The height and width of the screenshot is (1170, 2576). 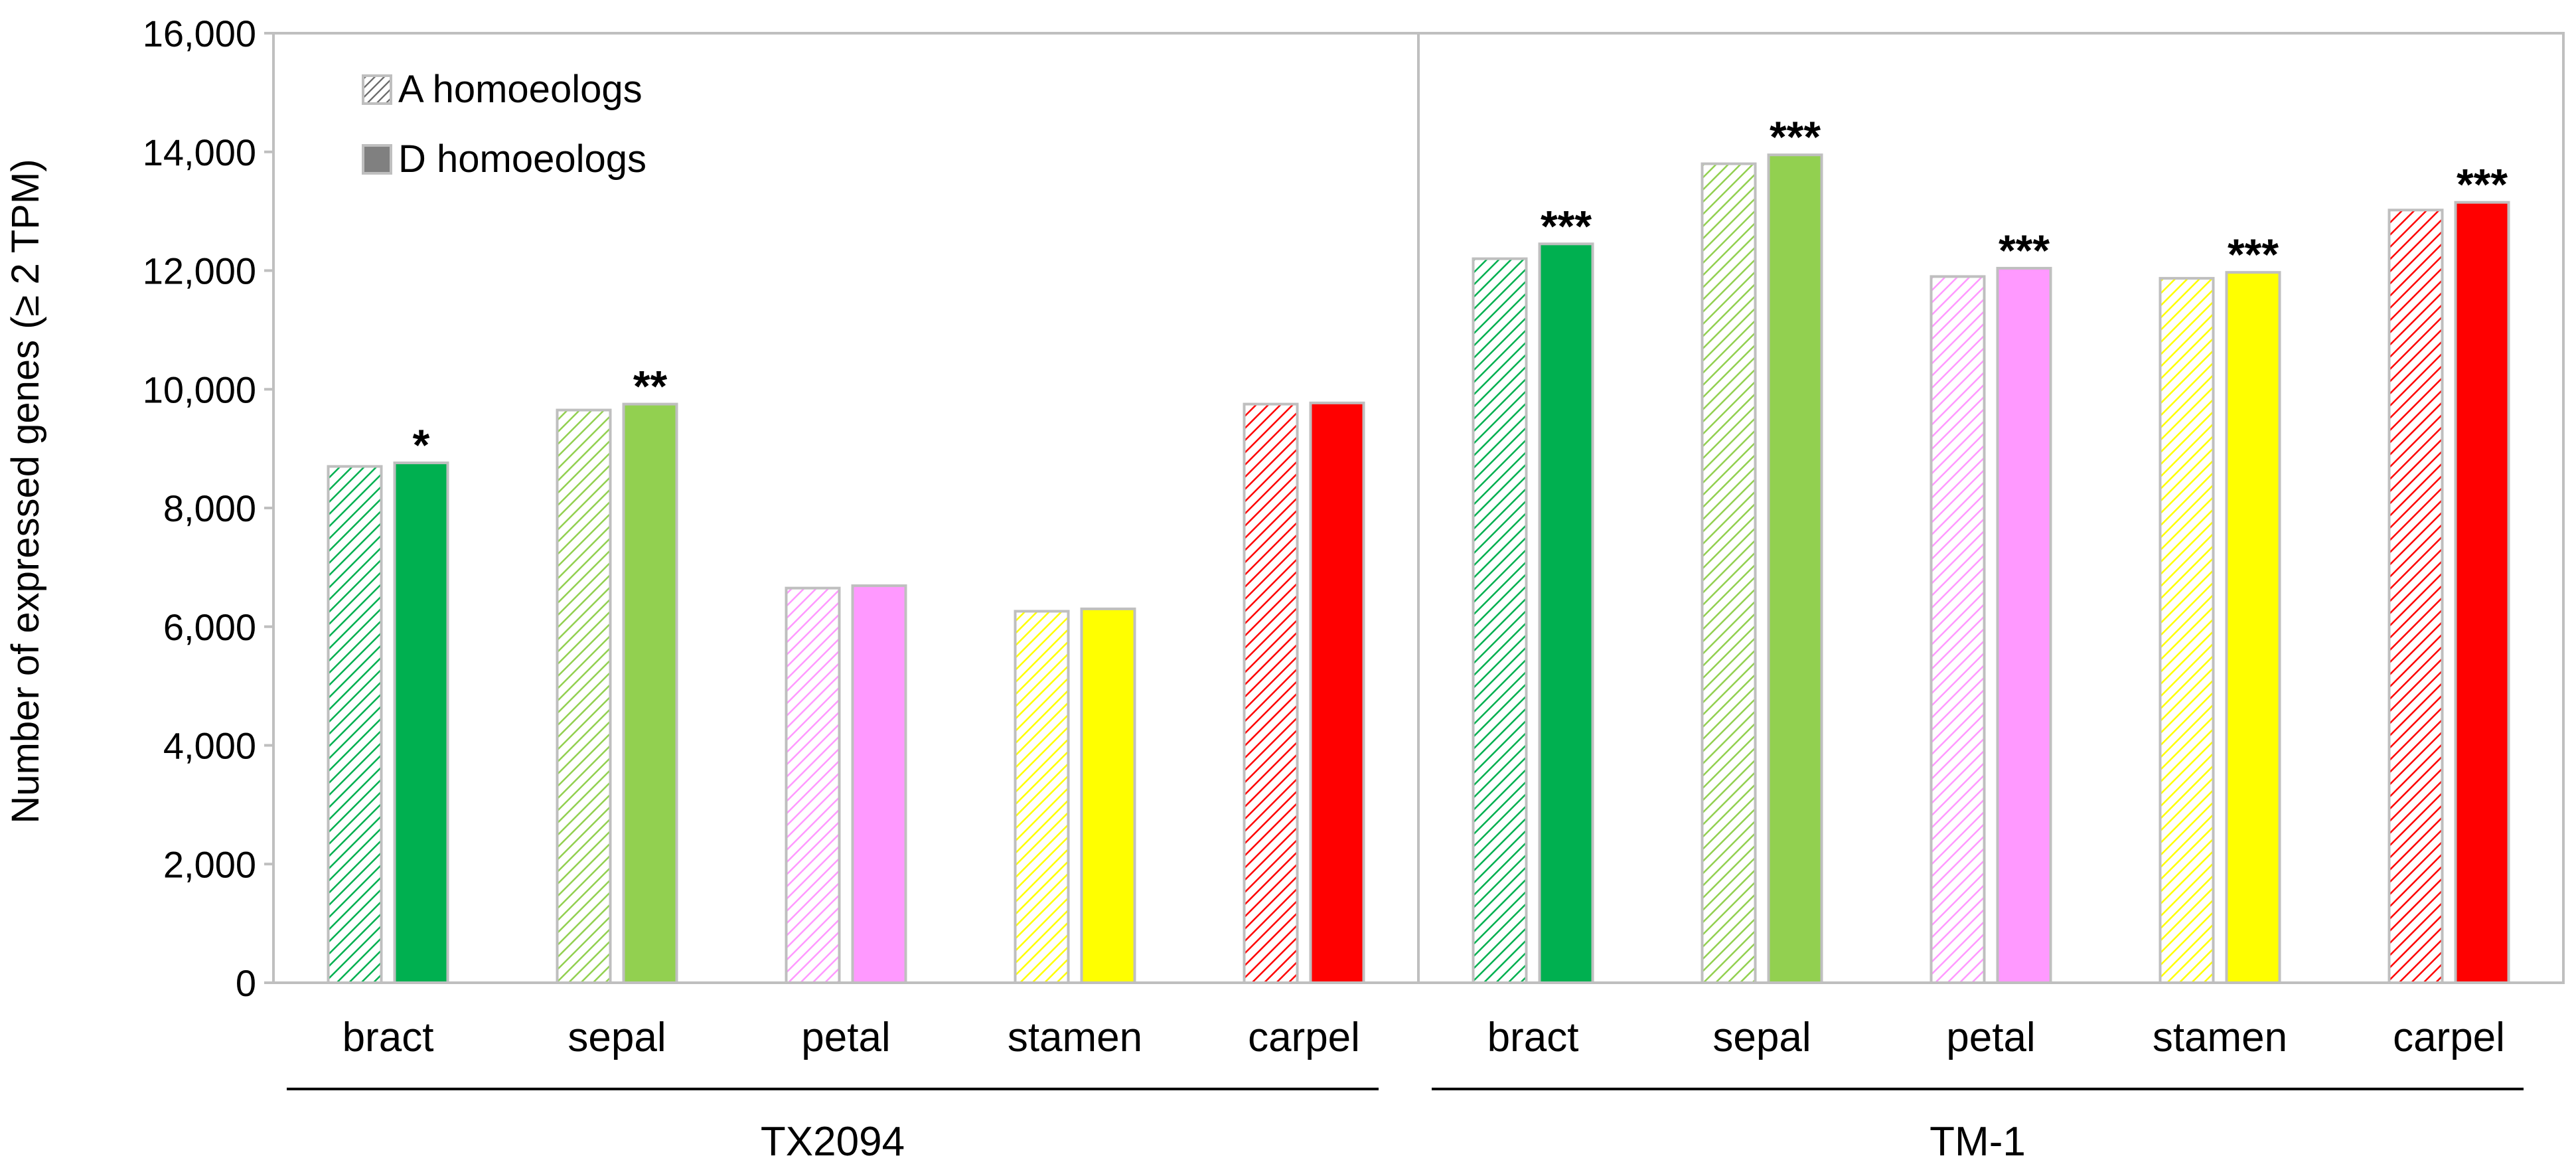 What do you see at coordinates (377, 89) in the screenshot?
I see `legend-swatch-a` at bounding box center [377, 89].